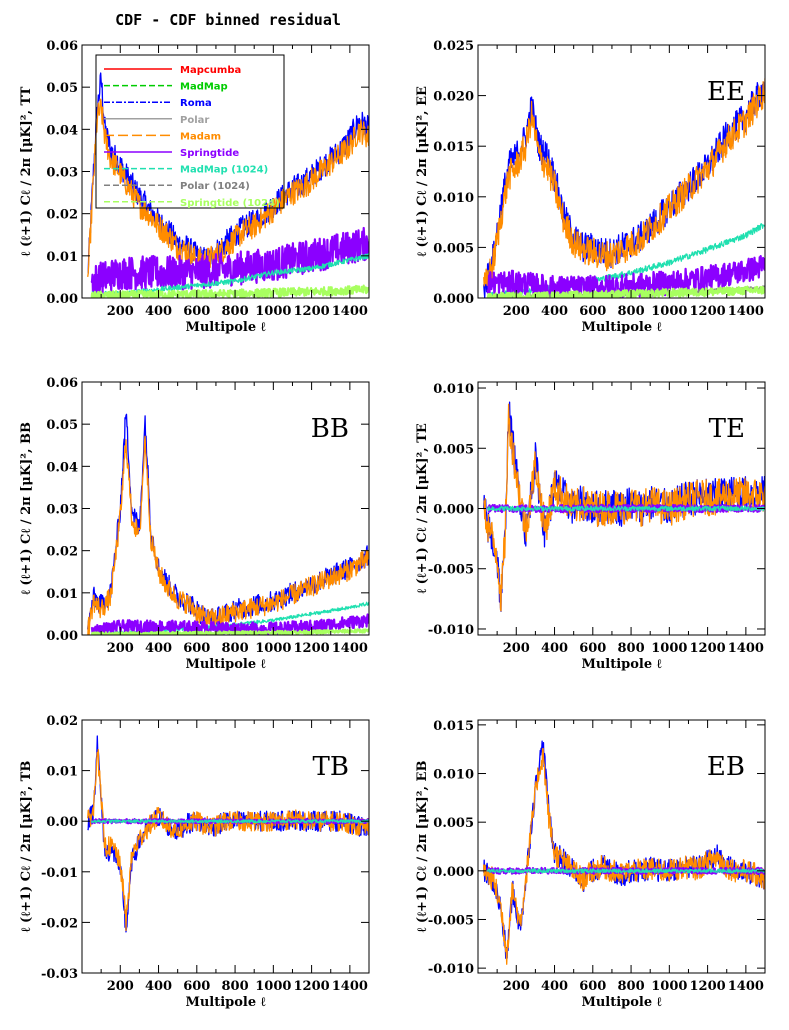 This screenshot has height=1030, width=789. Describe the element at coordinates (209, 153) in the screenshot. I see `legend-label: Springtide` at that location.